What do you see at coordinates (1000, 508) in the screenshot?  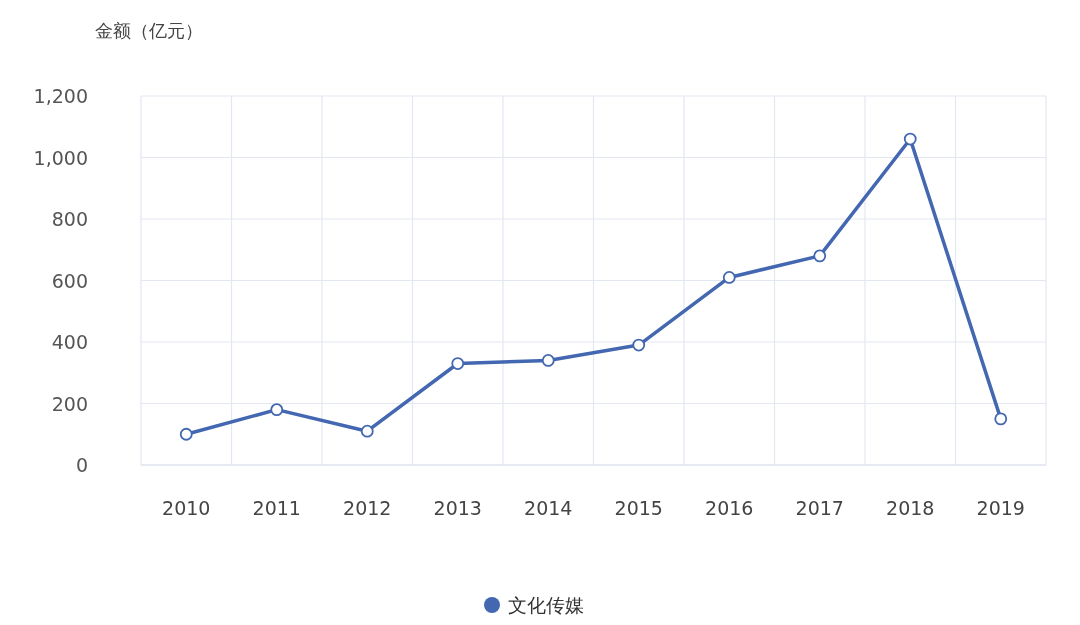 I see `x-tick-label: 2019` at bounding box center [1000, 508].